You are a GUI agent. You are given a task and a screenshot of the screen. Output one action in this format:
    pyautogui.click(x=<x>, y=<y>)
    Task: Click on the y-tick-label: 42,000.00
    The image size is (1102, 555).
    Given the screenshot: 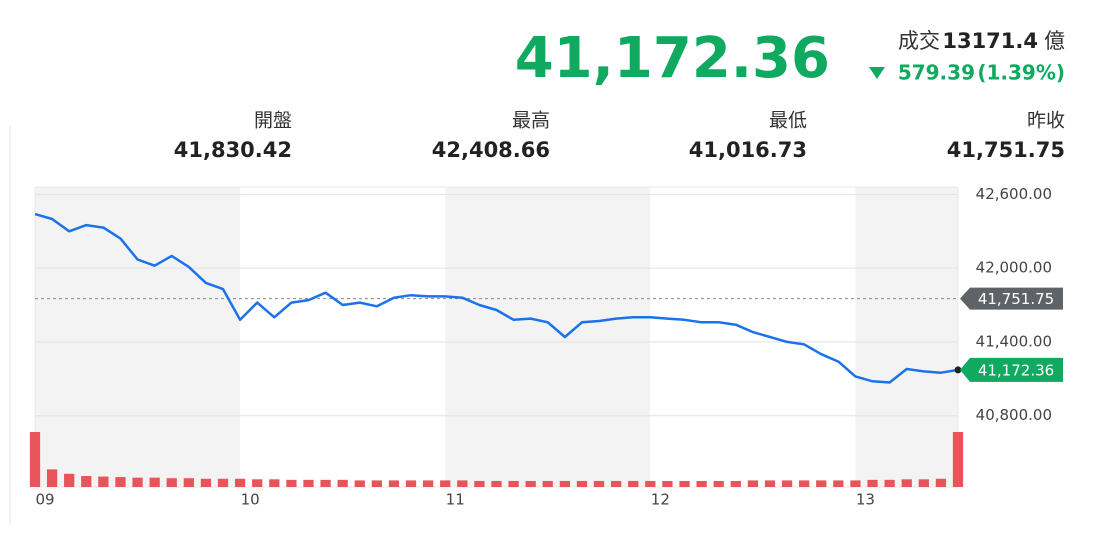 What is the action you would take?
    pyautogui.click(x=1014, y=268)
    